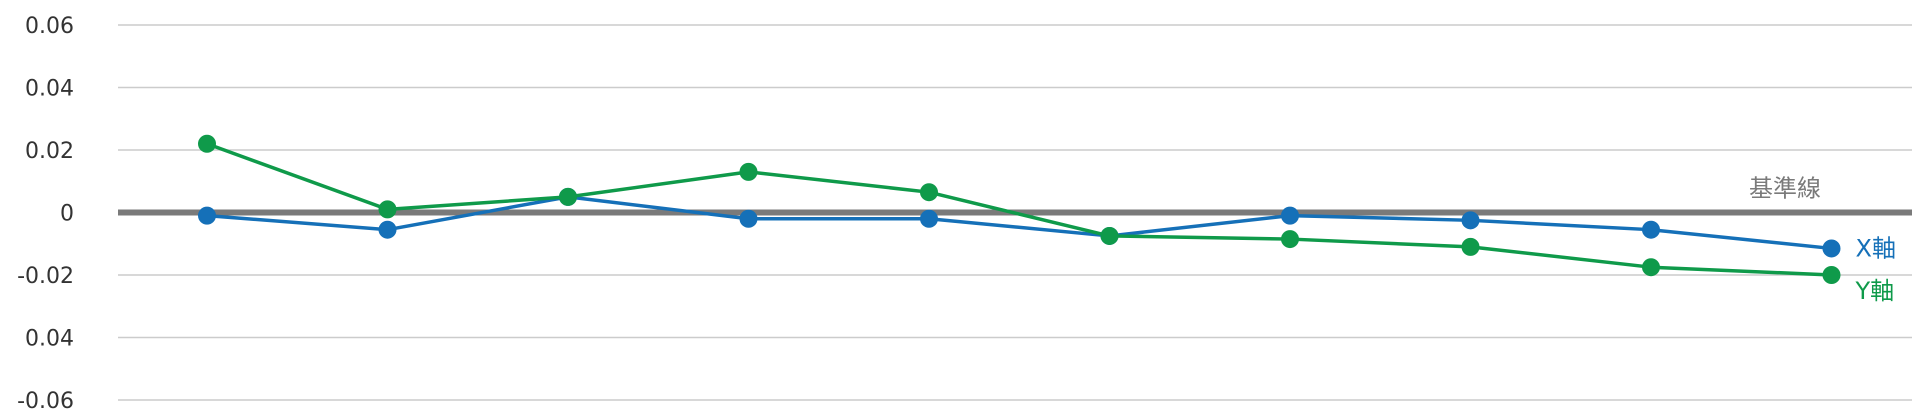 The image size is (1923, 417). I want to click on y-axis-tick-labels: 0.06 0.04 0.02 0 -0.02 0.04 -0.06, so click(45, 214).